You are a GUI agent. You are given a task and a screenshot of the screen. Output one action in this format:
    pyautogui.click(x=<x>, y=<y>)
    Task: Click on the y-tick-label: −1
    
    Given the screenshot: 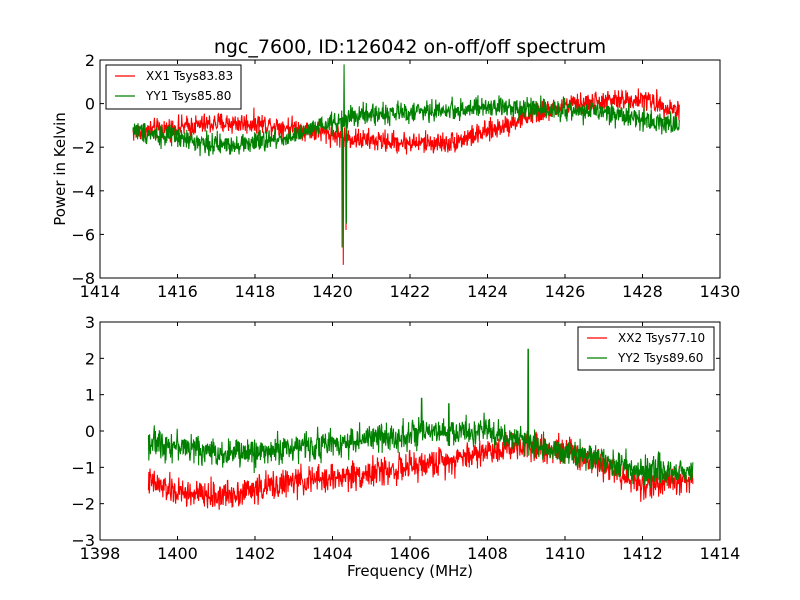 What is the action you would take?
    pyautogui.click(x=83, y=467)
    